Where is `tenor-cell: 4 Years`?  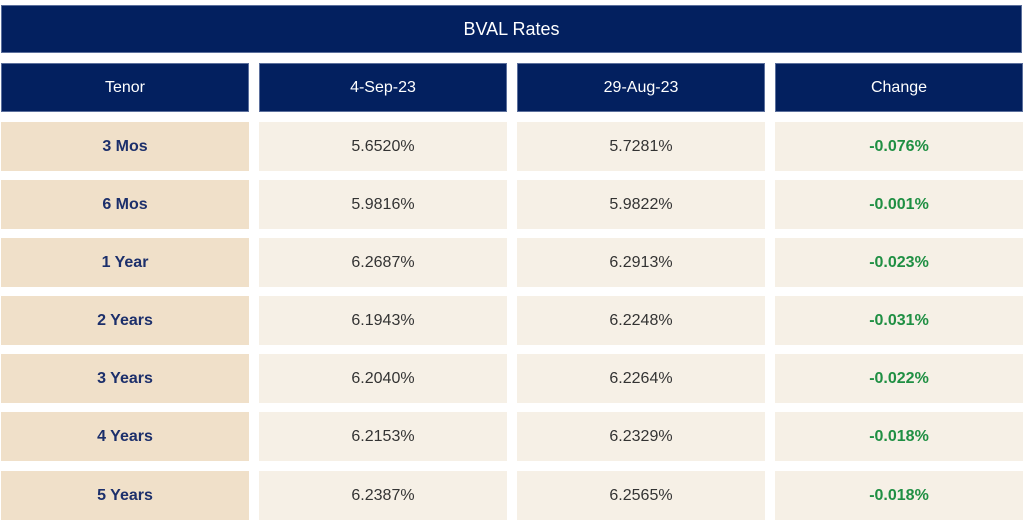 tenor-cell: 4 Years is located at coordinates (125, 436).